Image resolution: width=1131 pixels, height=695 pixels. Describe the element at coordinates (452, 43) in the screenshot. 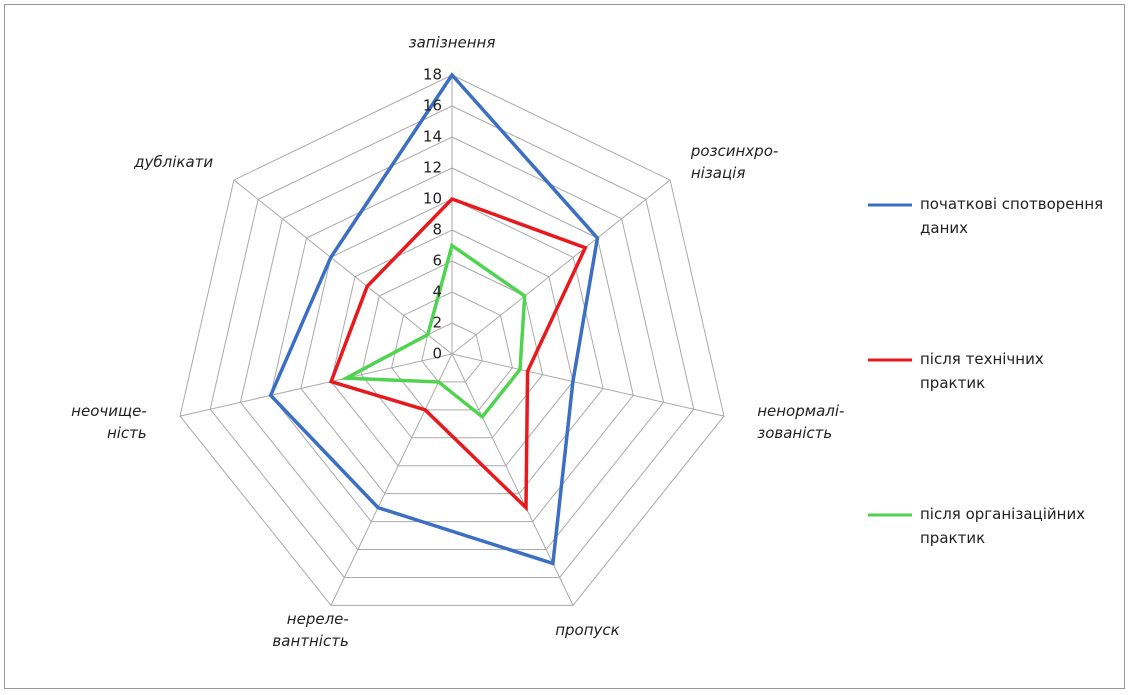

I see `category-label: запізнення` at that location.